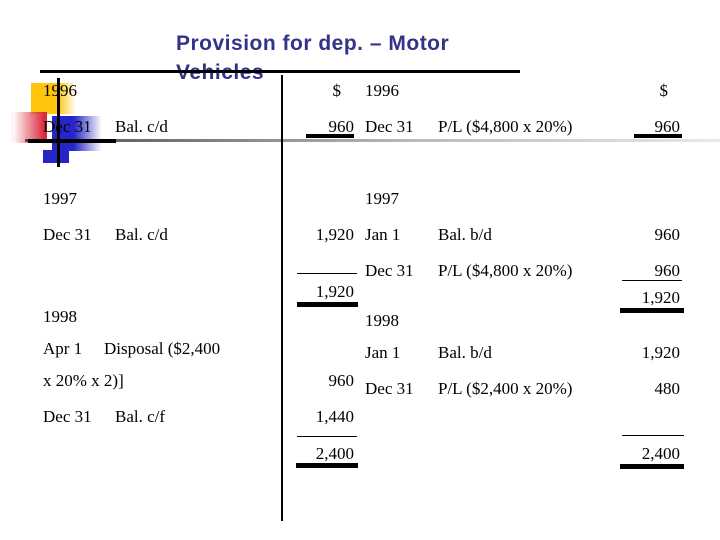 This screenshot has width=720, height=540. I want to click on ornament-horizontal-line, so click(72, 141).